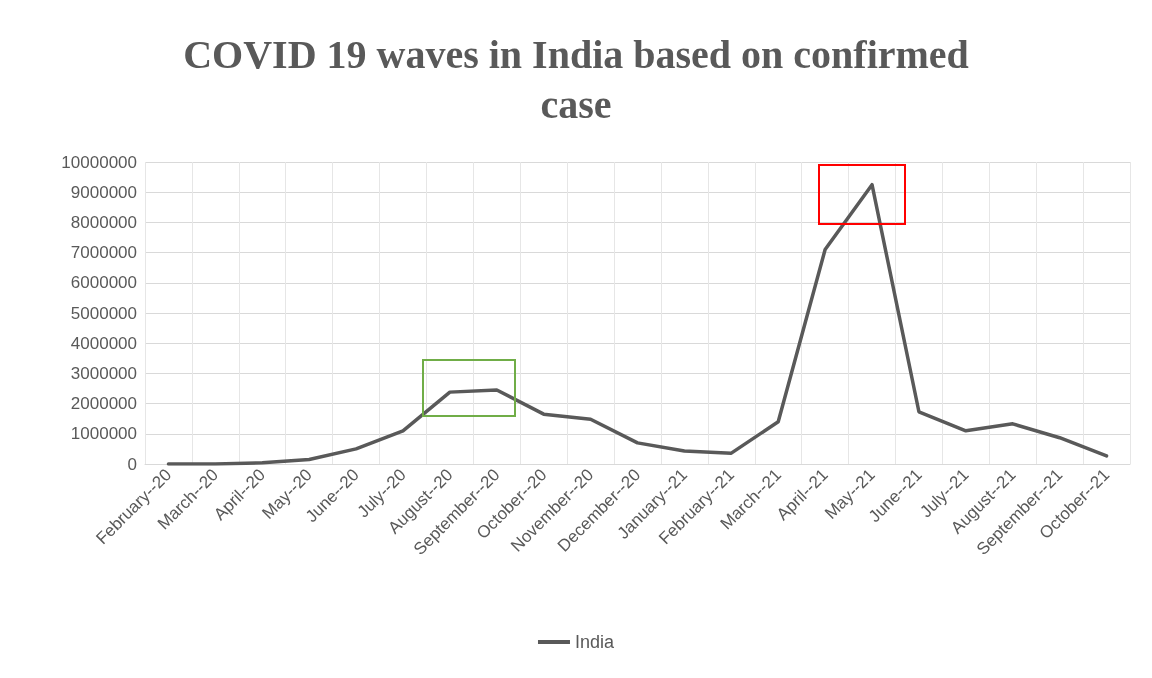 Image resolution: width=1152 pixels, height=678 pixels. I want to click on y-tick-label: 10000000, so click(99, 162).